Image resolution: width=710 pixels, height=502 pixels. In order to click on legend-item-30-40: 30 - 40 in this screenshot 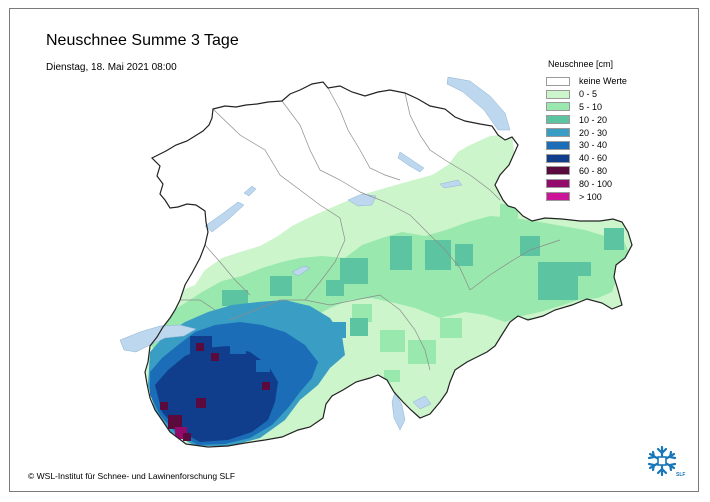, I will do `click(586, 145)`.